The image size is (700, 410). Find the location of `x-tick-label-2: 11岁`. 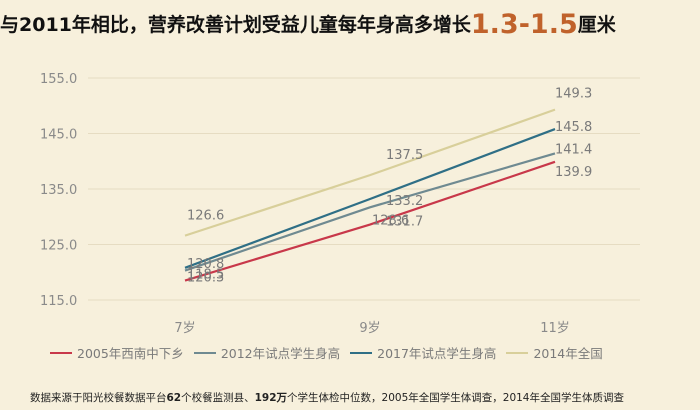

x-tick-label-2: 11岁 is located at coordinates (555, 328).